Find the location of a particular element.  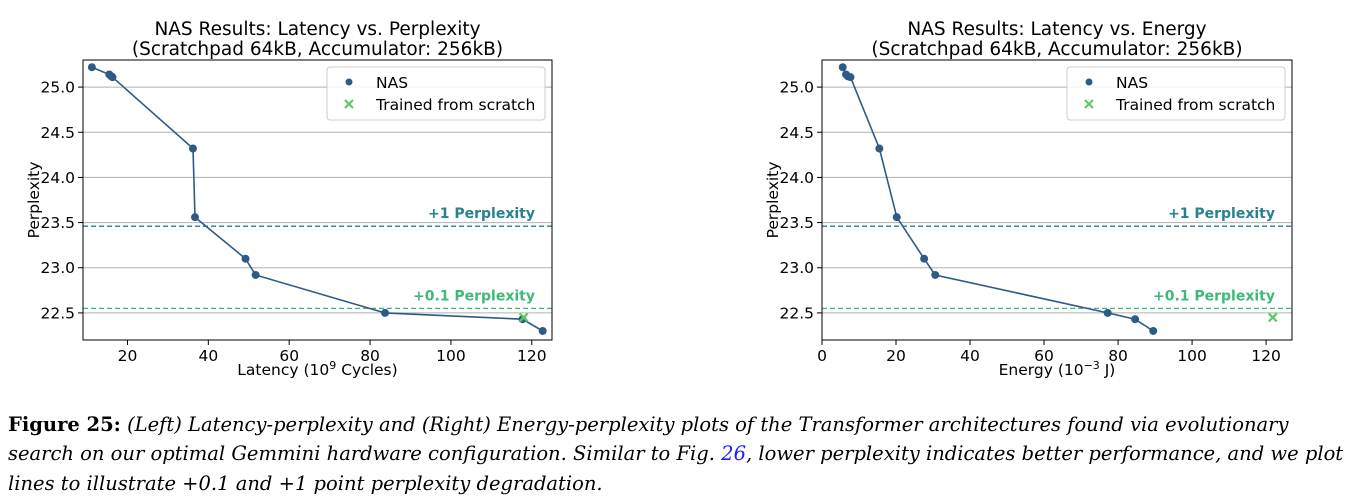

x-tick-label: 0 is located at coordinates (822, 356).